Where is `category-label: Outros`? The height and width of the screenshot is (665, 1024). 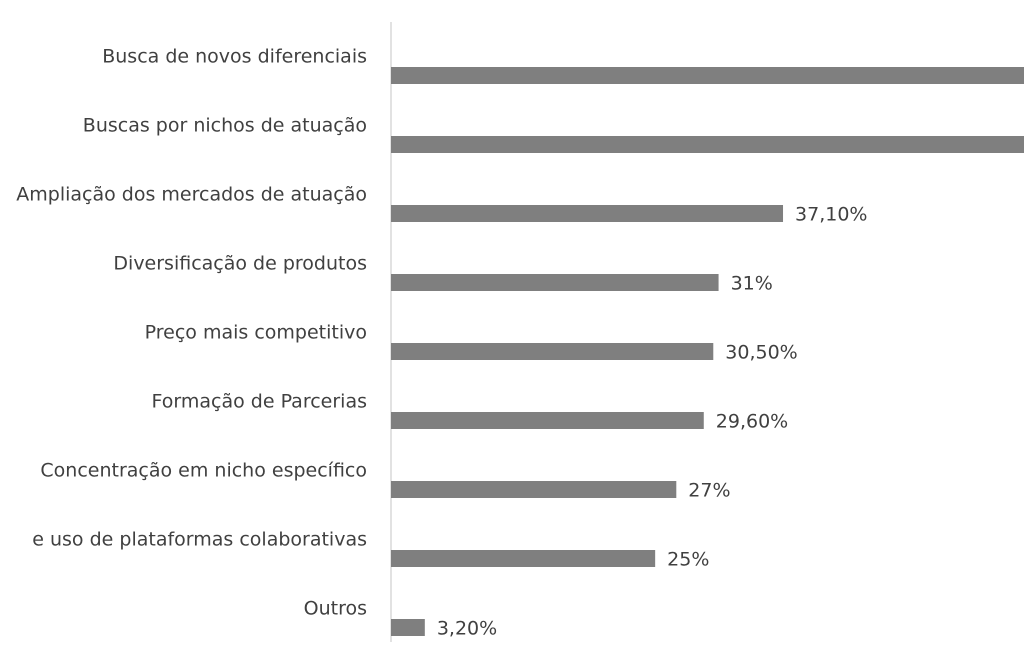 category-label: Outros is located at coordinates (335, 609).